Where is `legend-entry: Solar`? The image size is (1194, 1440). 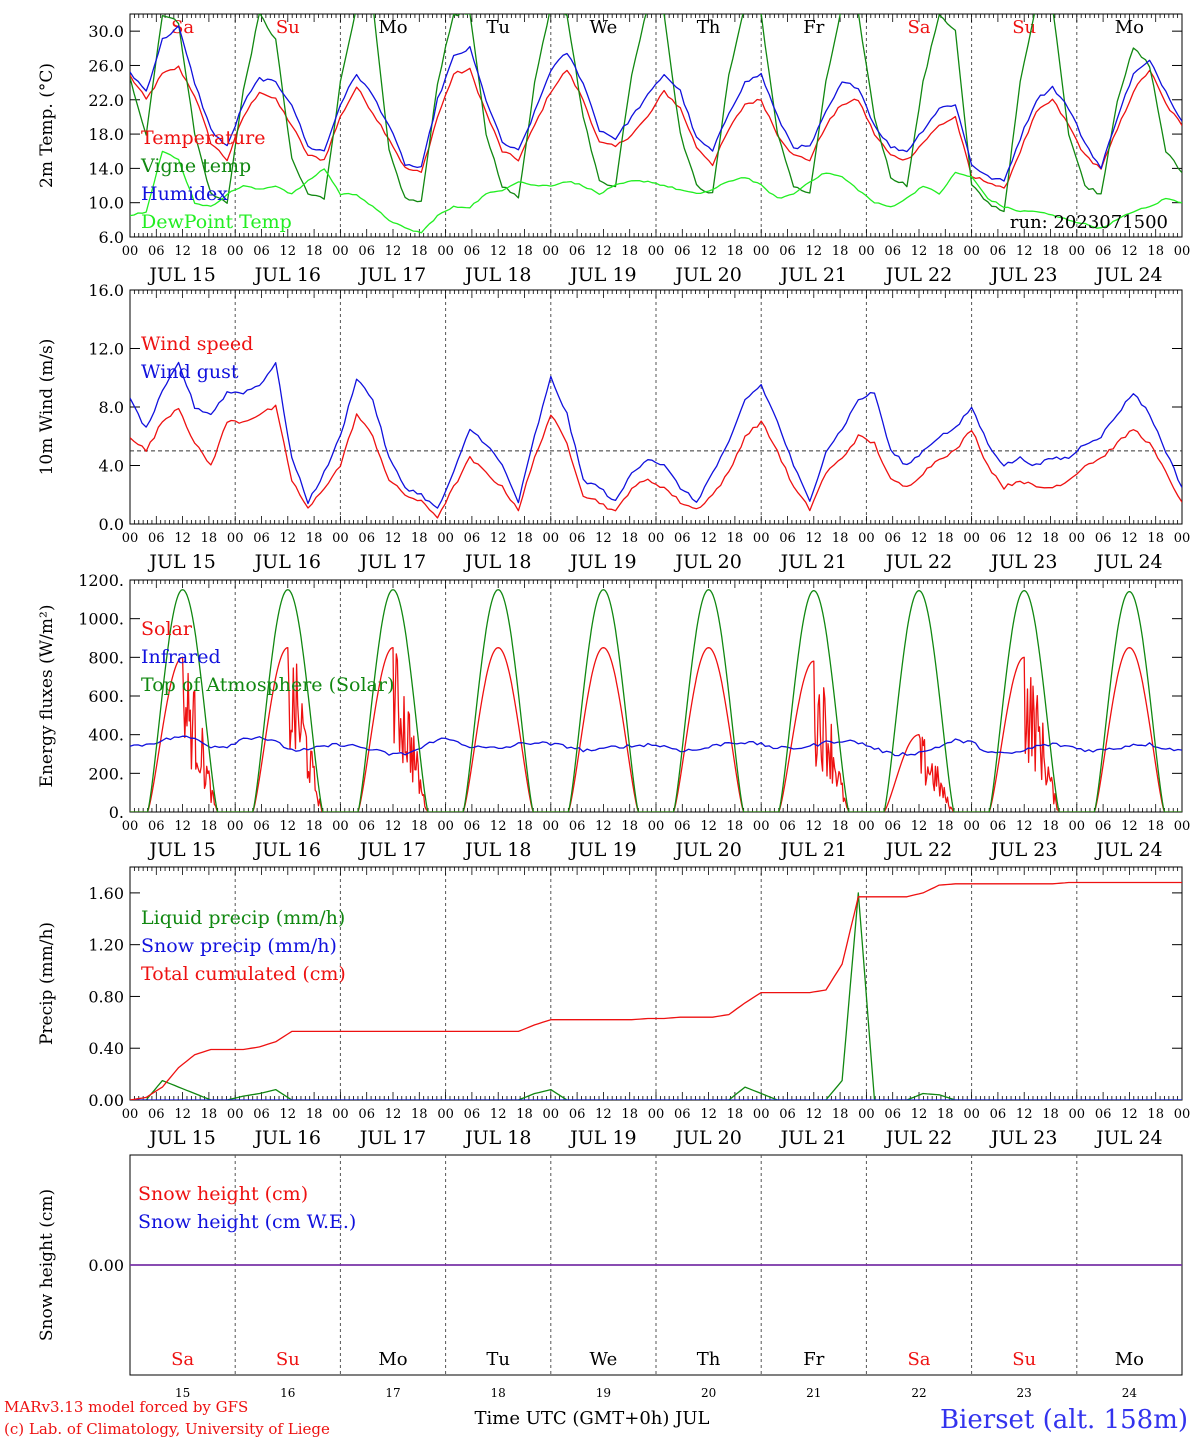 legend-entry: Solar is located at coordinates (167, 629).